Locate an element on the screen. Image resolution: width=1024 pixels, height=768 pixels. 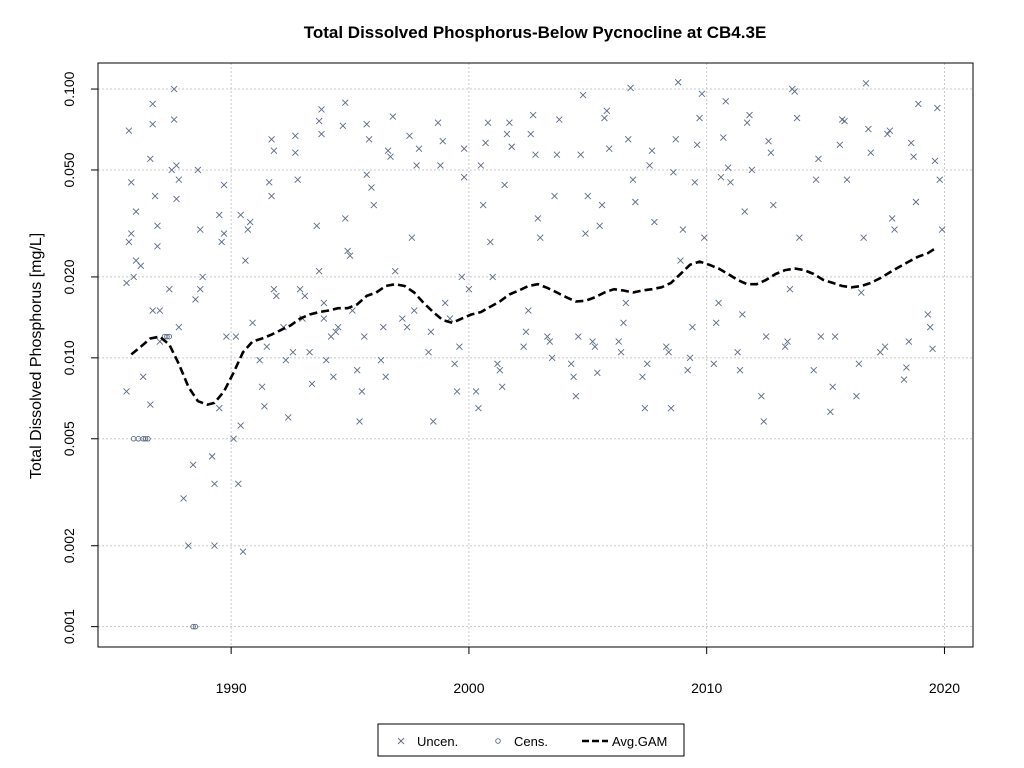
legend-item-avg-gam: Avg.GAM is located at coordinates (624, 741).